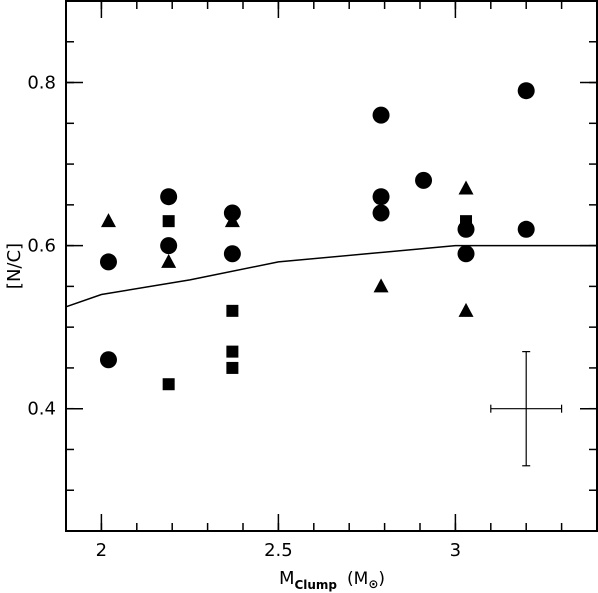  I want to click on y-tick-label: 0.4, so click(41, 409).